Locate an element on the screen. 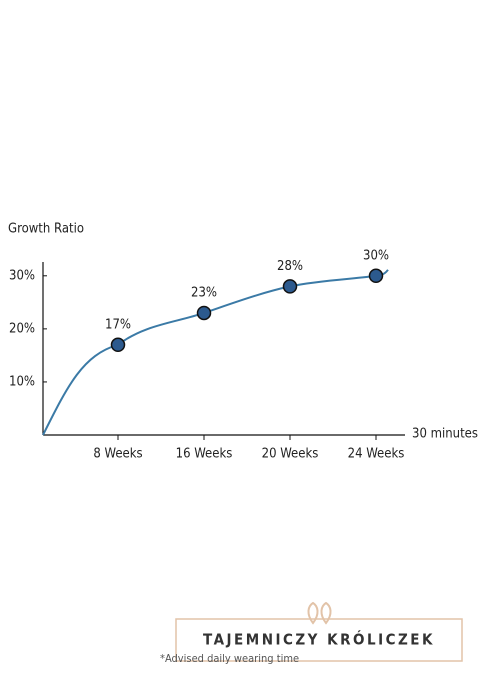 This screenshot has width=480, height=680. value-label: 17% is located at coordinates (118, 324).